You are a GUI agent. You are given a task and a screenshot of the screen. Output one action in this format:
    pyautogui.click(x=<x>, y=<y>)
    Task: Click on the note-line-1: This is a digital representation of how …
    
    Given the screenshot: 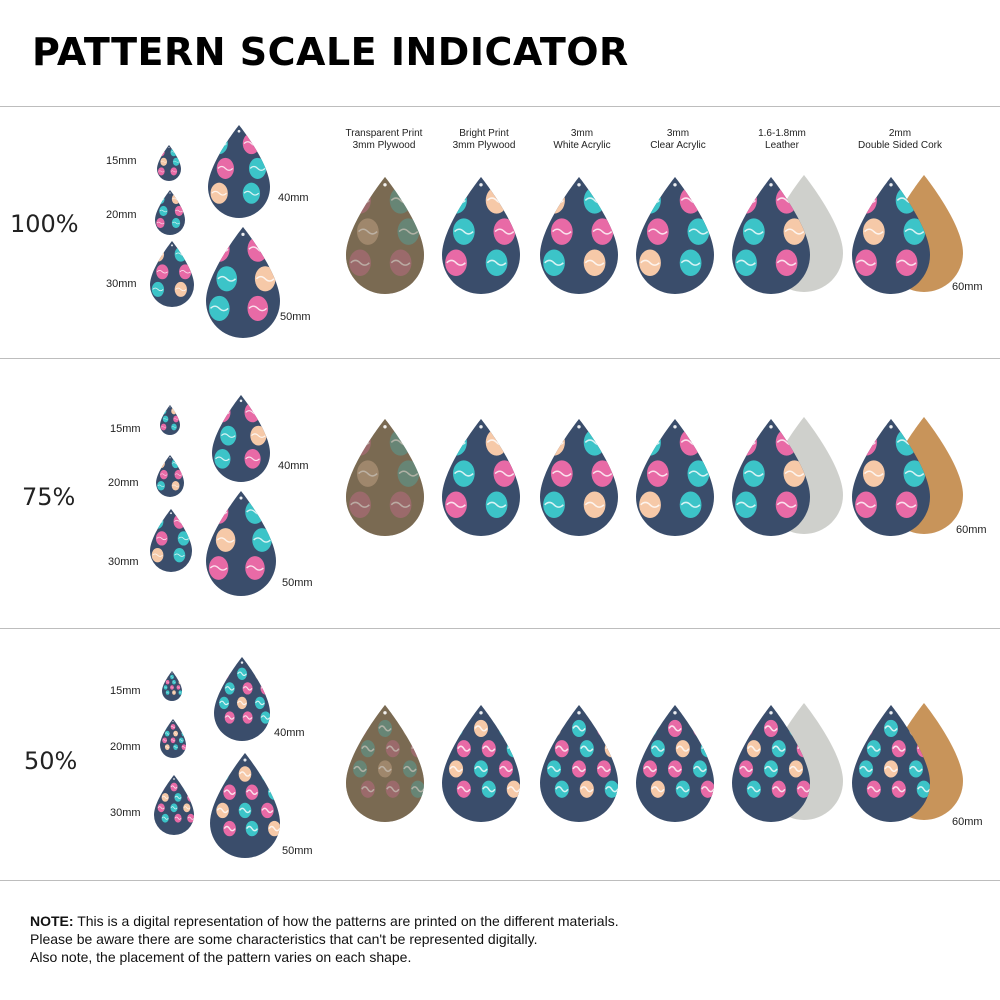 What is the action you would take?
    pyautogui.click(x=346, y=921)
    